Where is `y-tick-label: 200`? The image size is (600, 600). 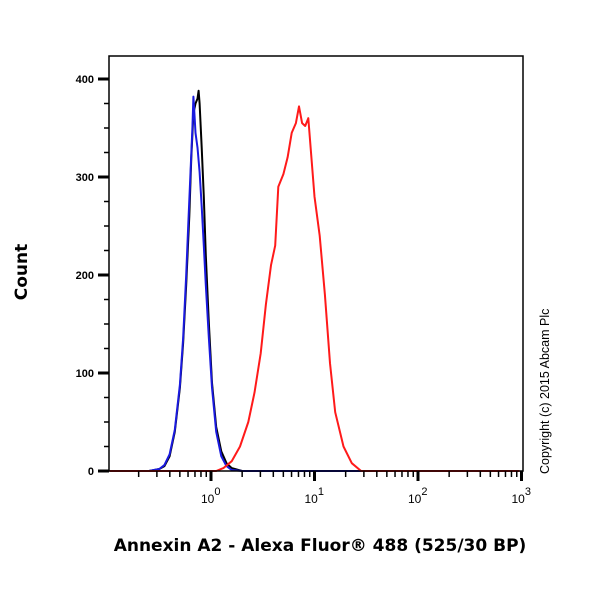 y-tick-label: 200 is located at coordinates (85, 276).